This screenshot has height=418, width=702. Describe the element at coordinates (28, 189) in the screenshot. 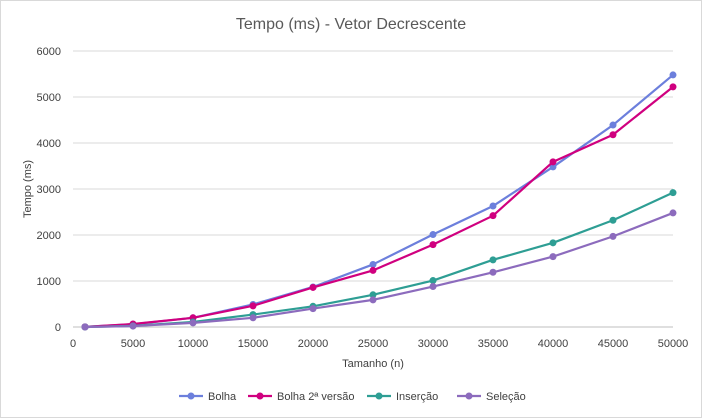

I see `y-axis-title: Tempo (ms)` at that location.